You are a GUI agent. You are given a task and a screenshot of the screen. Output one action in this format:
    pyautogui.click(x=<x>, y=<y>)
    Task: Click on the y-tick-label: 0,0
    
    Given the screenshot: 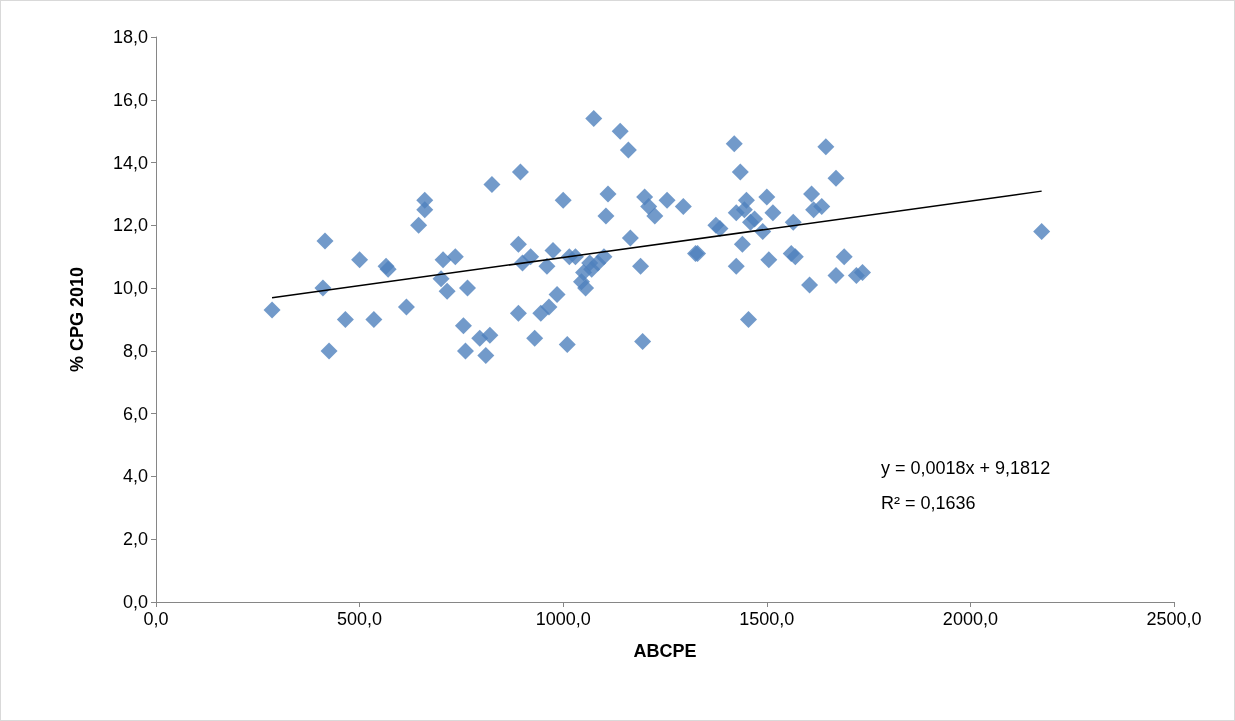 What is the action you would take?
    pyautogui.click(x=135, y=602)
    